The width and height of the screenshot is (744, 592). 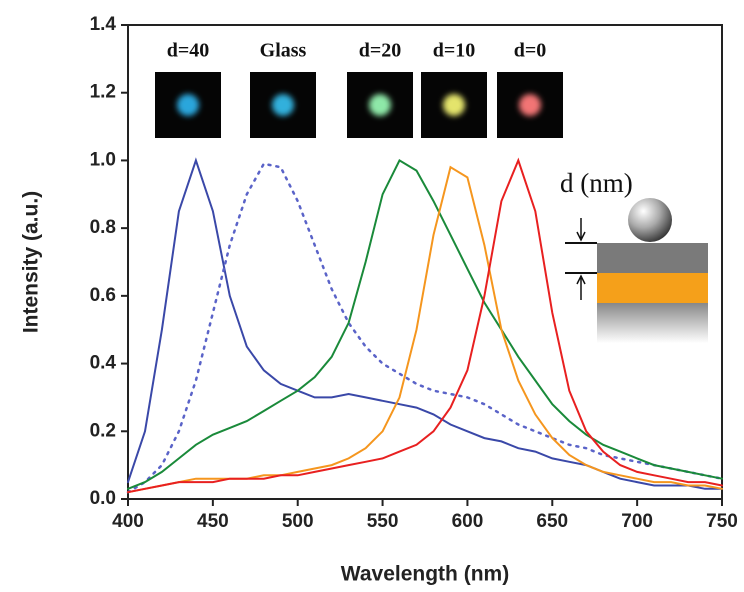 I want to click on inset-label: d=20, so click(x=380, y=51).